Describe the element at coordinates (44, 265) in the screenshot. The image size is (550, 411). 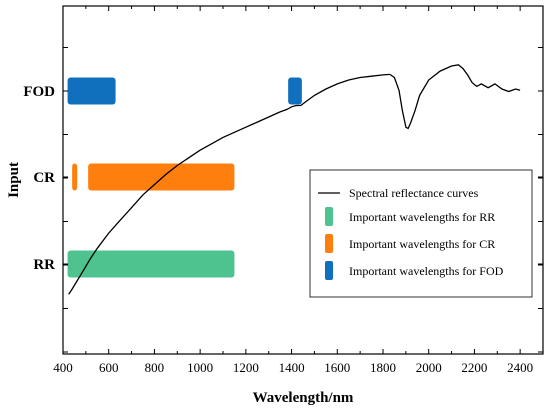
I see `y-category-rr: RR` at that location.